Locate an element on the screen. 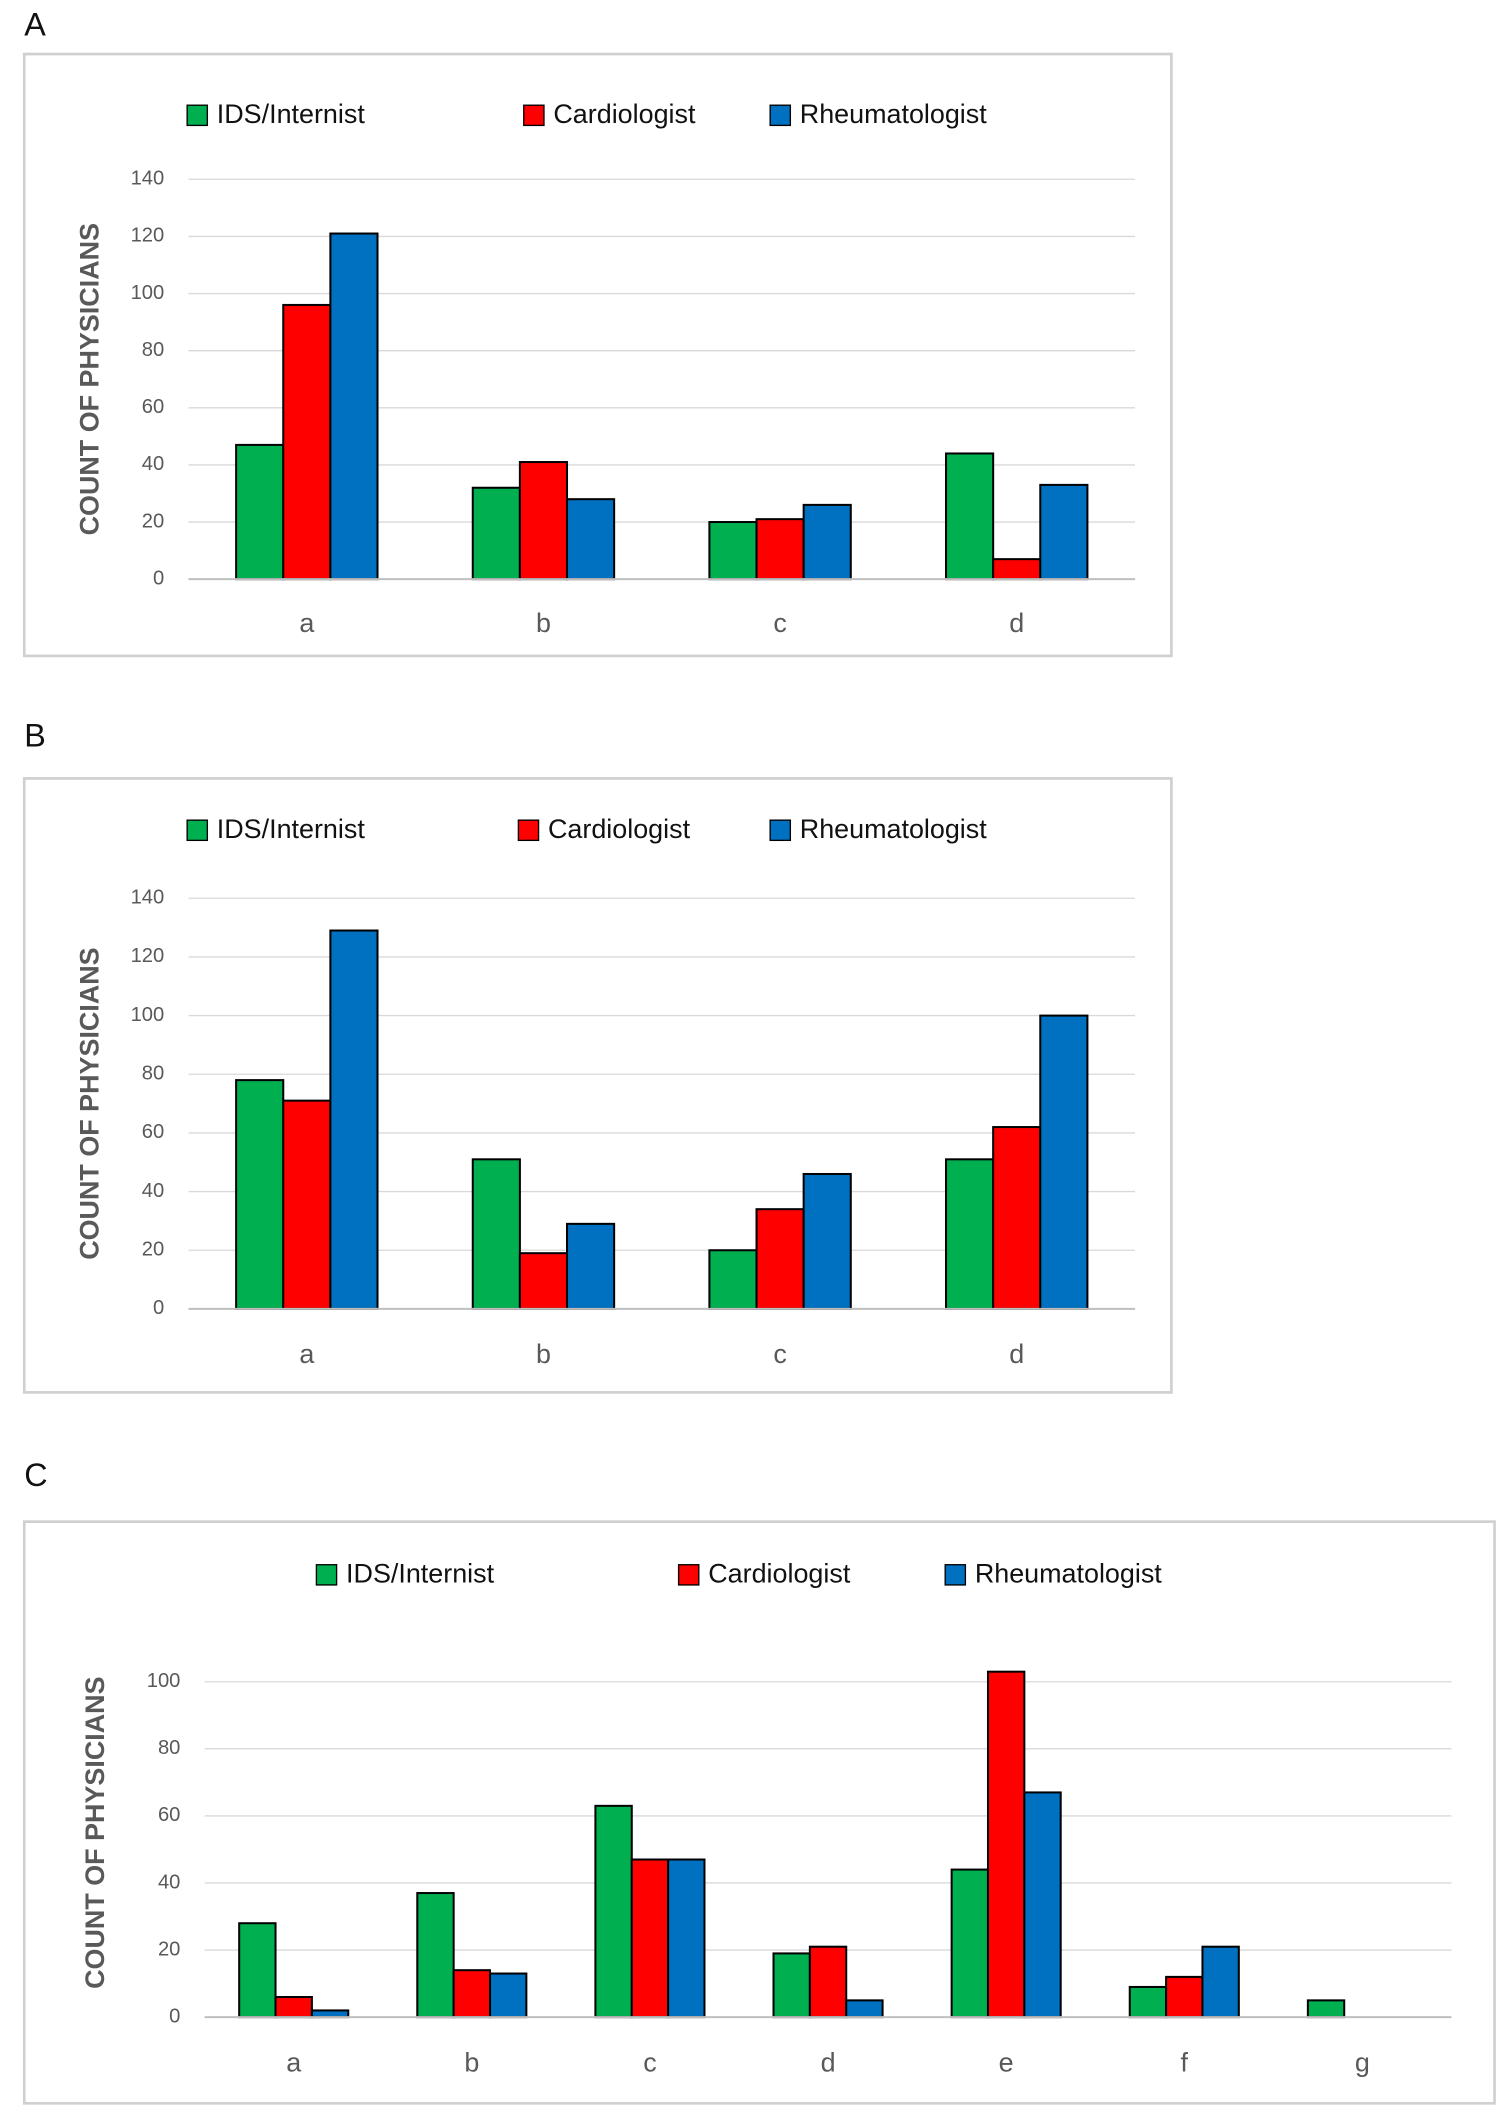 The height and width of the screenshot is (2121, 1508). panel-label: A is located at coordinates (35, 25).